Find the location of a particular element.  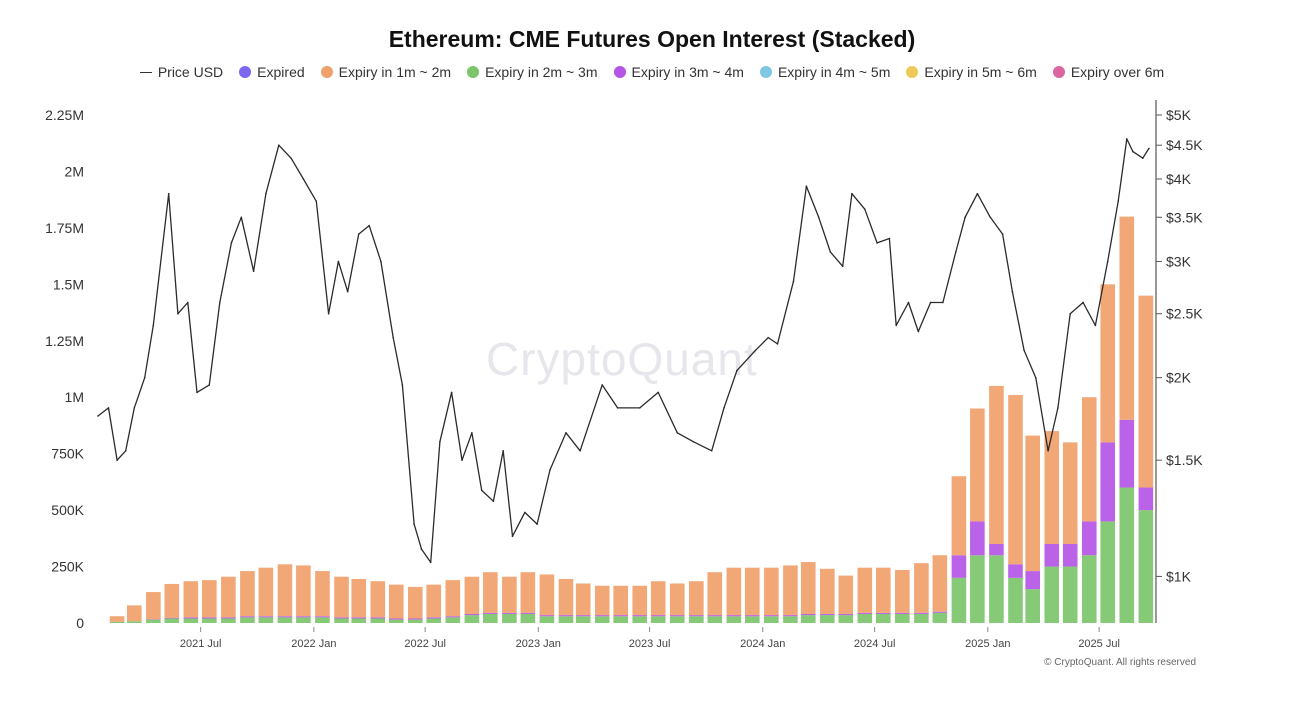

legend-item-0: Price USD is located at coordinates (181, 72).